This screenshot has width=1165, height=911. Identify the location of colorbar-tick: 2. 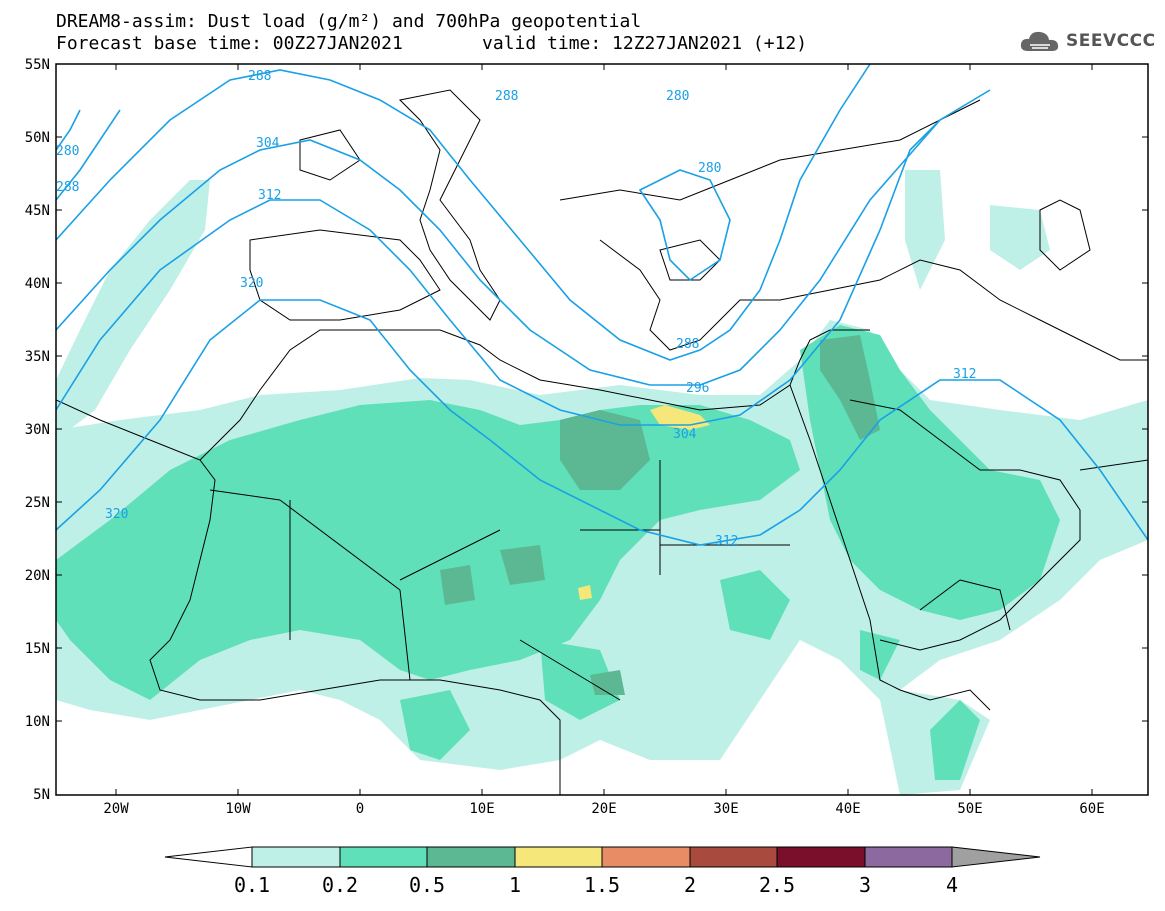
(690, 885).